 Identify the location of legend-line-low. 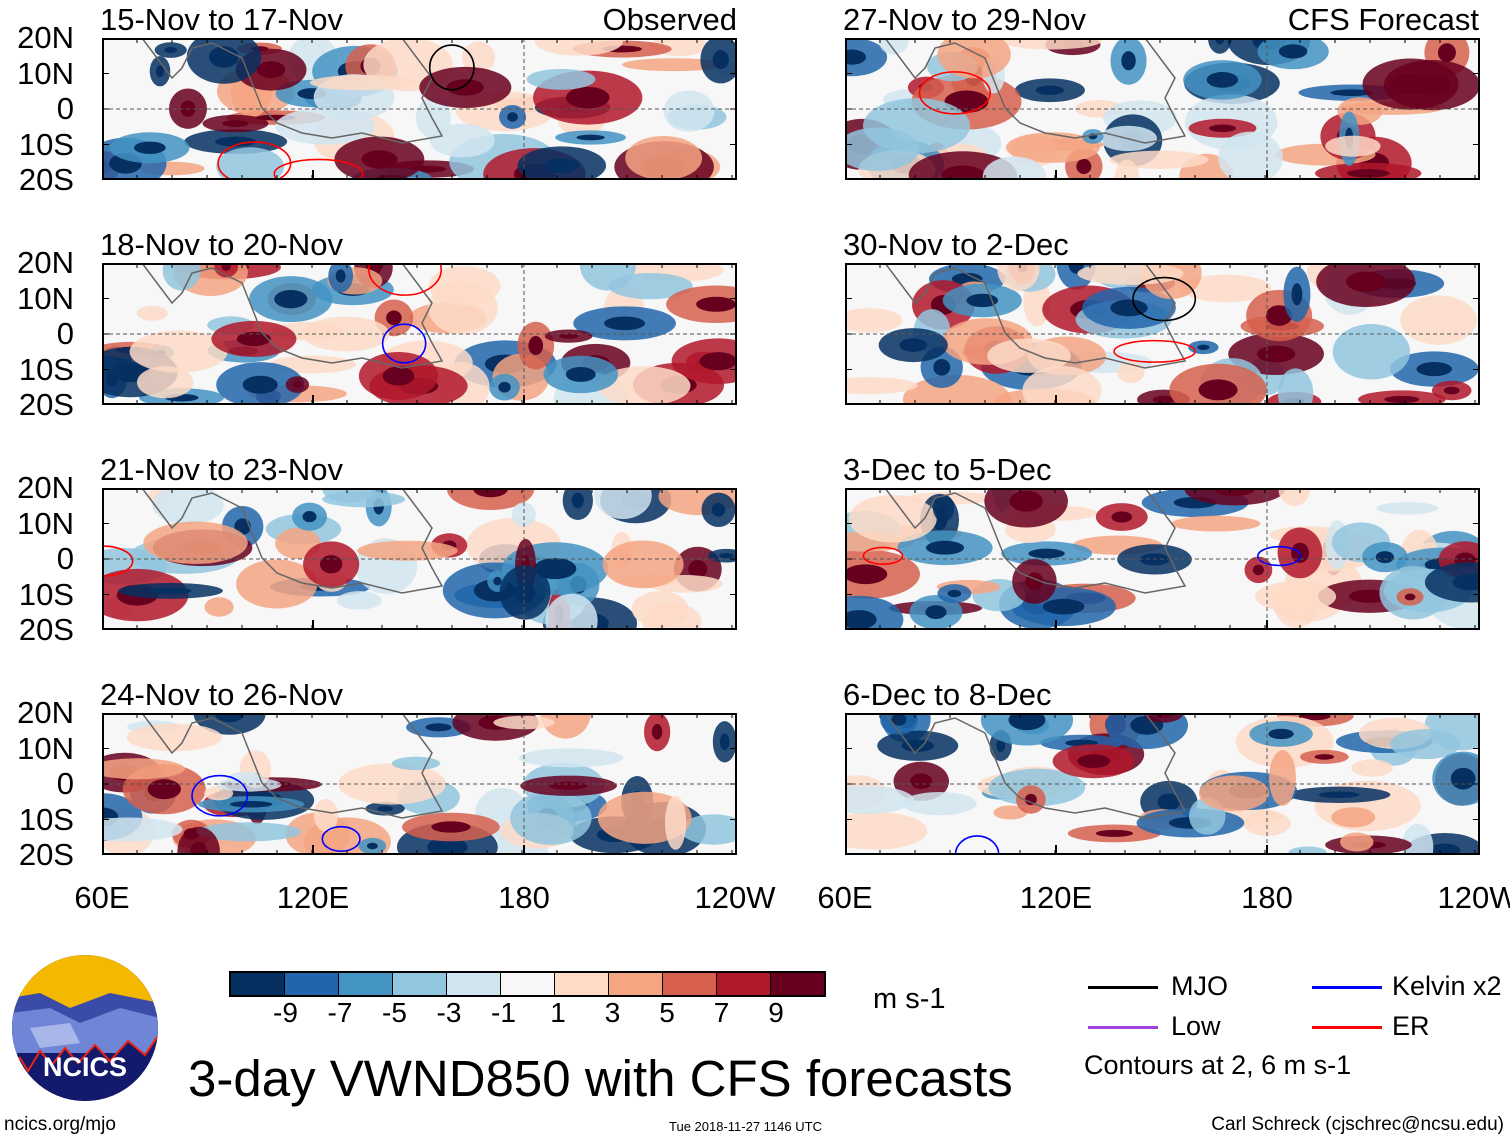
(1123, 1027).